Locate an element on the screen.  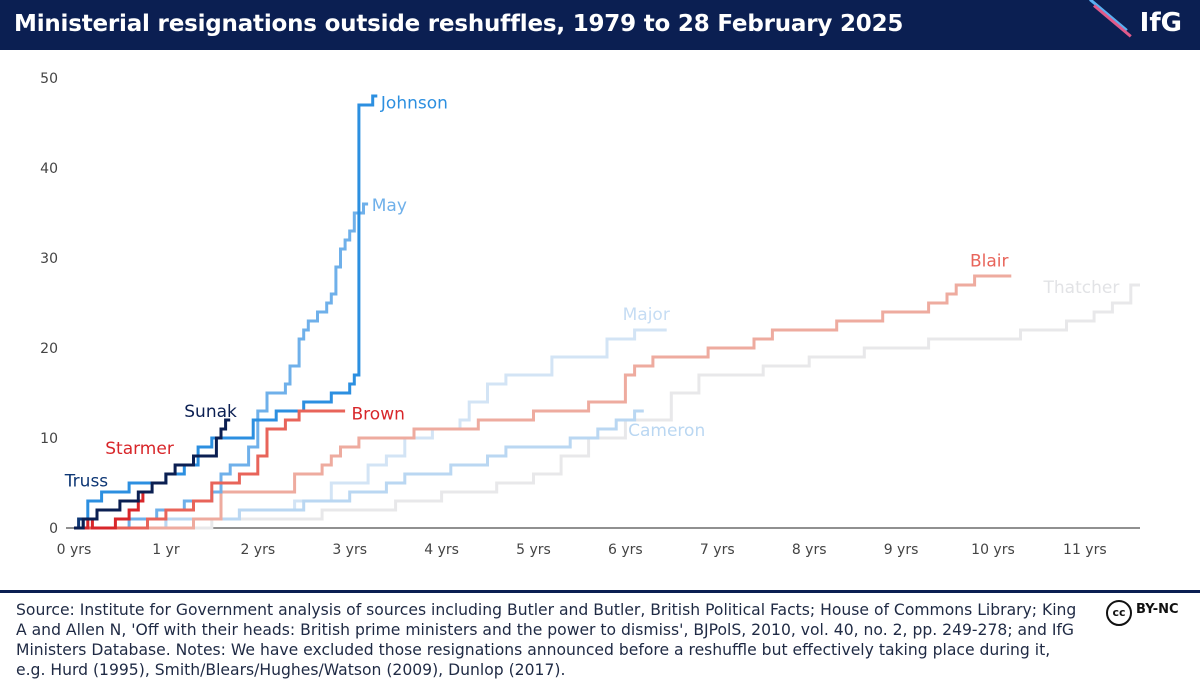
x-tick-label: 1 yr is located at coordinates (166, 550).